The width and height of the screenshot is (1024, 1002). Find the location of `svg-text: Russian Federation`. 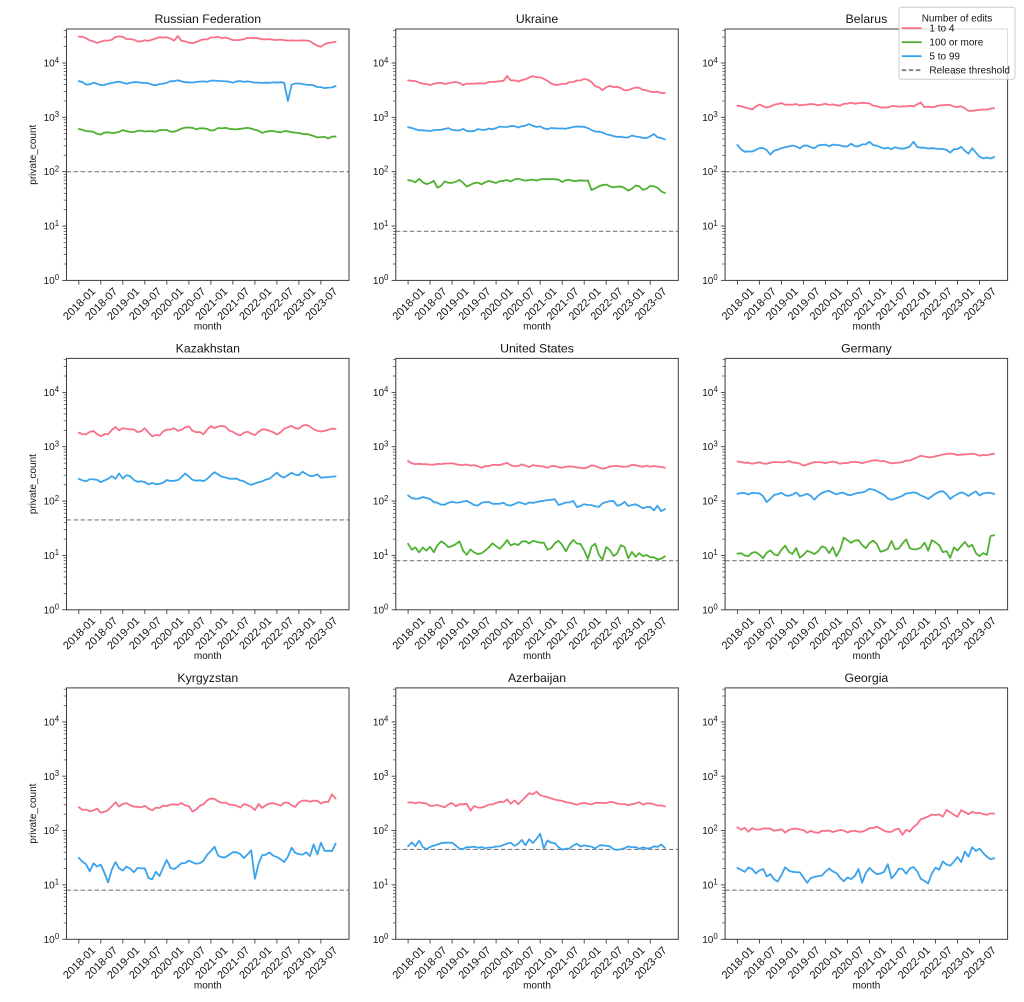

svg-text: Russian Federation is located at coordinates (207, 19).